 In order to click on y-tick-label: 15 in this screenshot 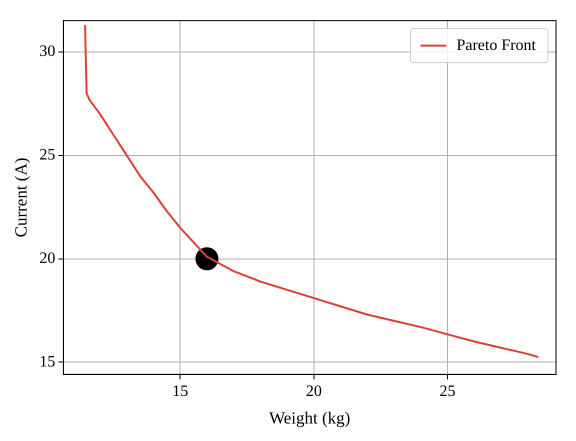, I will do `click(47, 361)`.